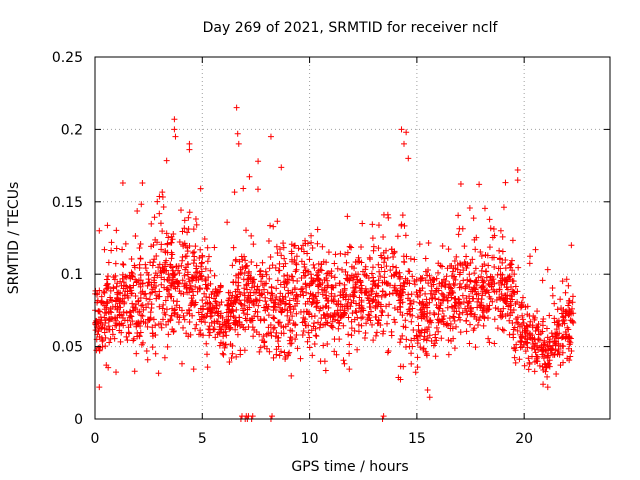  What do you see at coordinates (202, 439) in the screenshot?
I see `x-tick-label: 5` at bounding box center [202, 439].